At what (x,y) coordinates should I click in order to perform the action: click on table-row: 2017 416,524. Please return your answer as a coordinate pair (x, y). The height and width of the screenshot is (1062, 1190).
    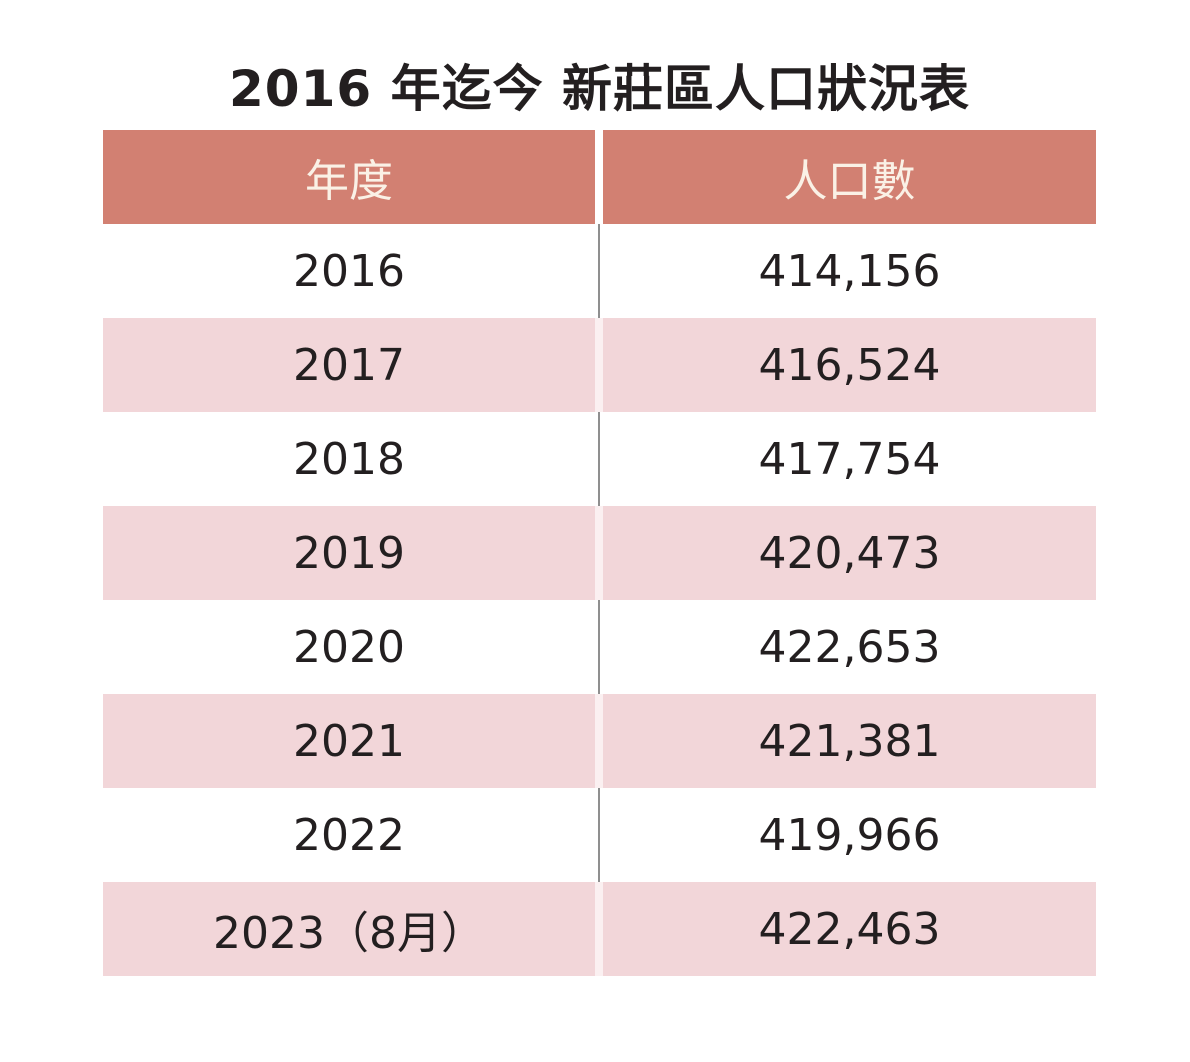
    Looking at the image, I should click on (599, 365).